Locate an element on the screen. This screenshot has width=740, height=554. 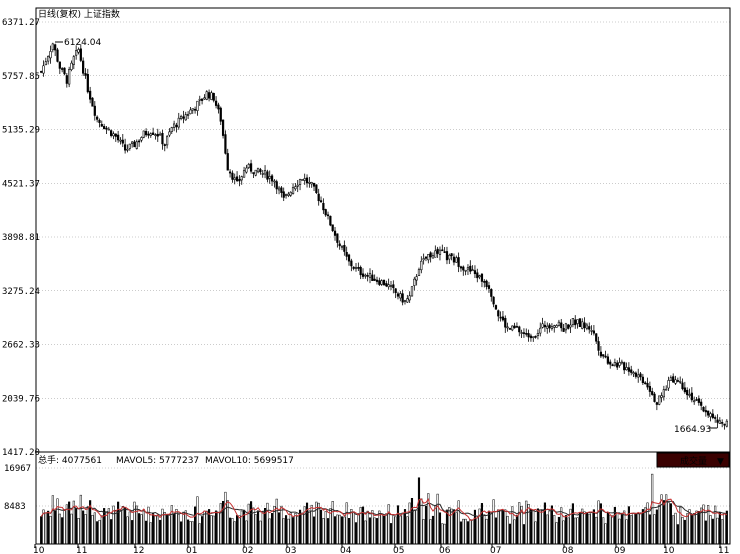
price-tick-label: 2039.76 is located at coordinates (21, 399).